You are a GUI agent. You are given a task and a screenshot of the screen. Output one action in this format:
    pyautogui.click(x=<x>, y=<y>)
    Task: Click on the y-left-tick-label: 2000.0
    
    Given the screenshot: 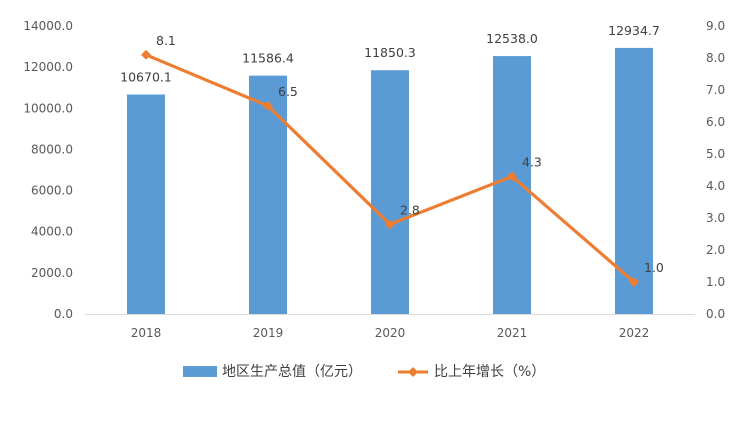 What is the action you would take?
    pyautogui.click(x=52, y=273)
    